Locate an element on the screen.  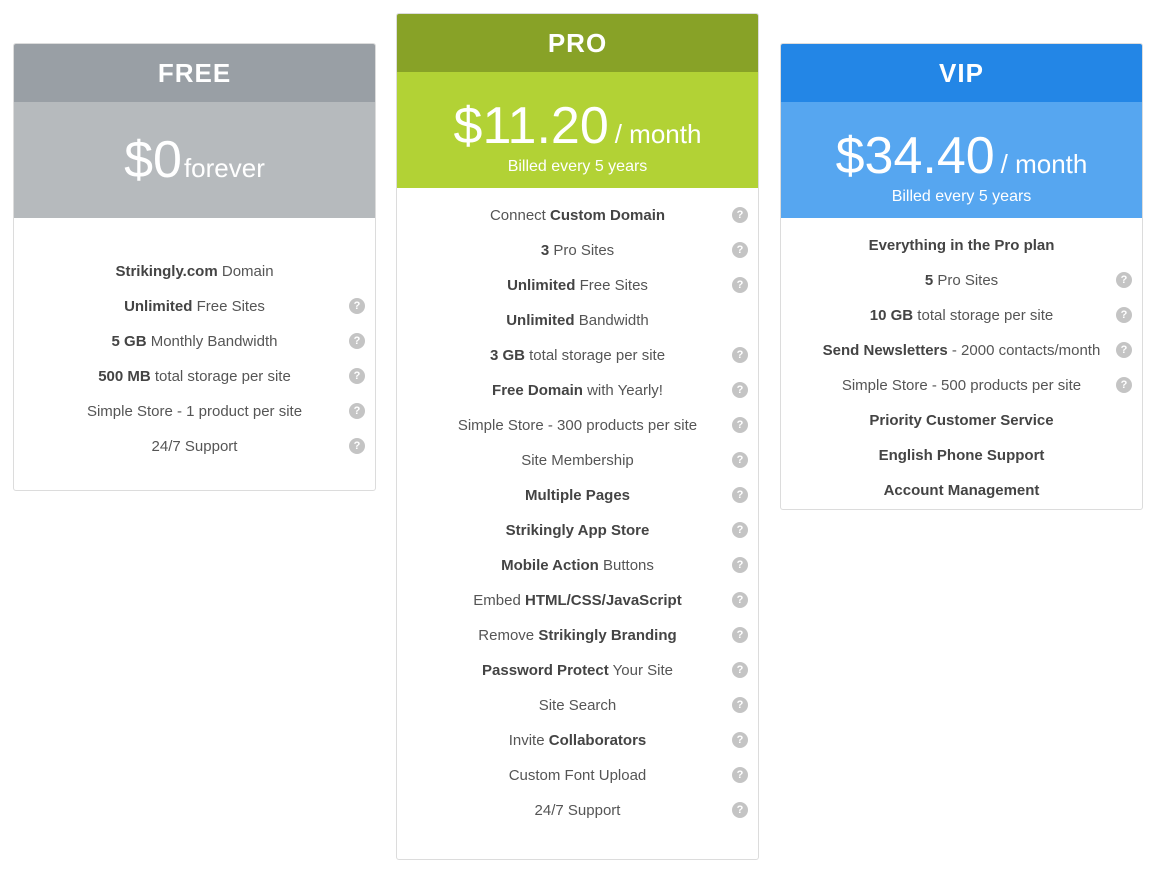
feature-label: Send Newsletters - 2000 contacts/month is located at coordinates (962, 350).